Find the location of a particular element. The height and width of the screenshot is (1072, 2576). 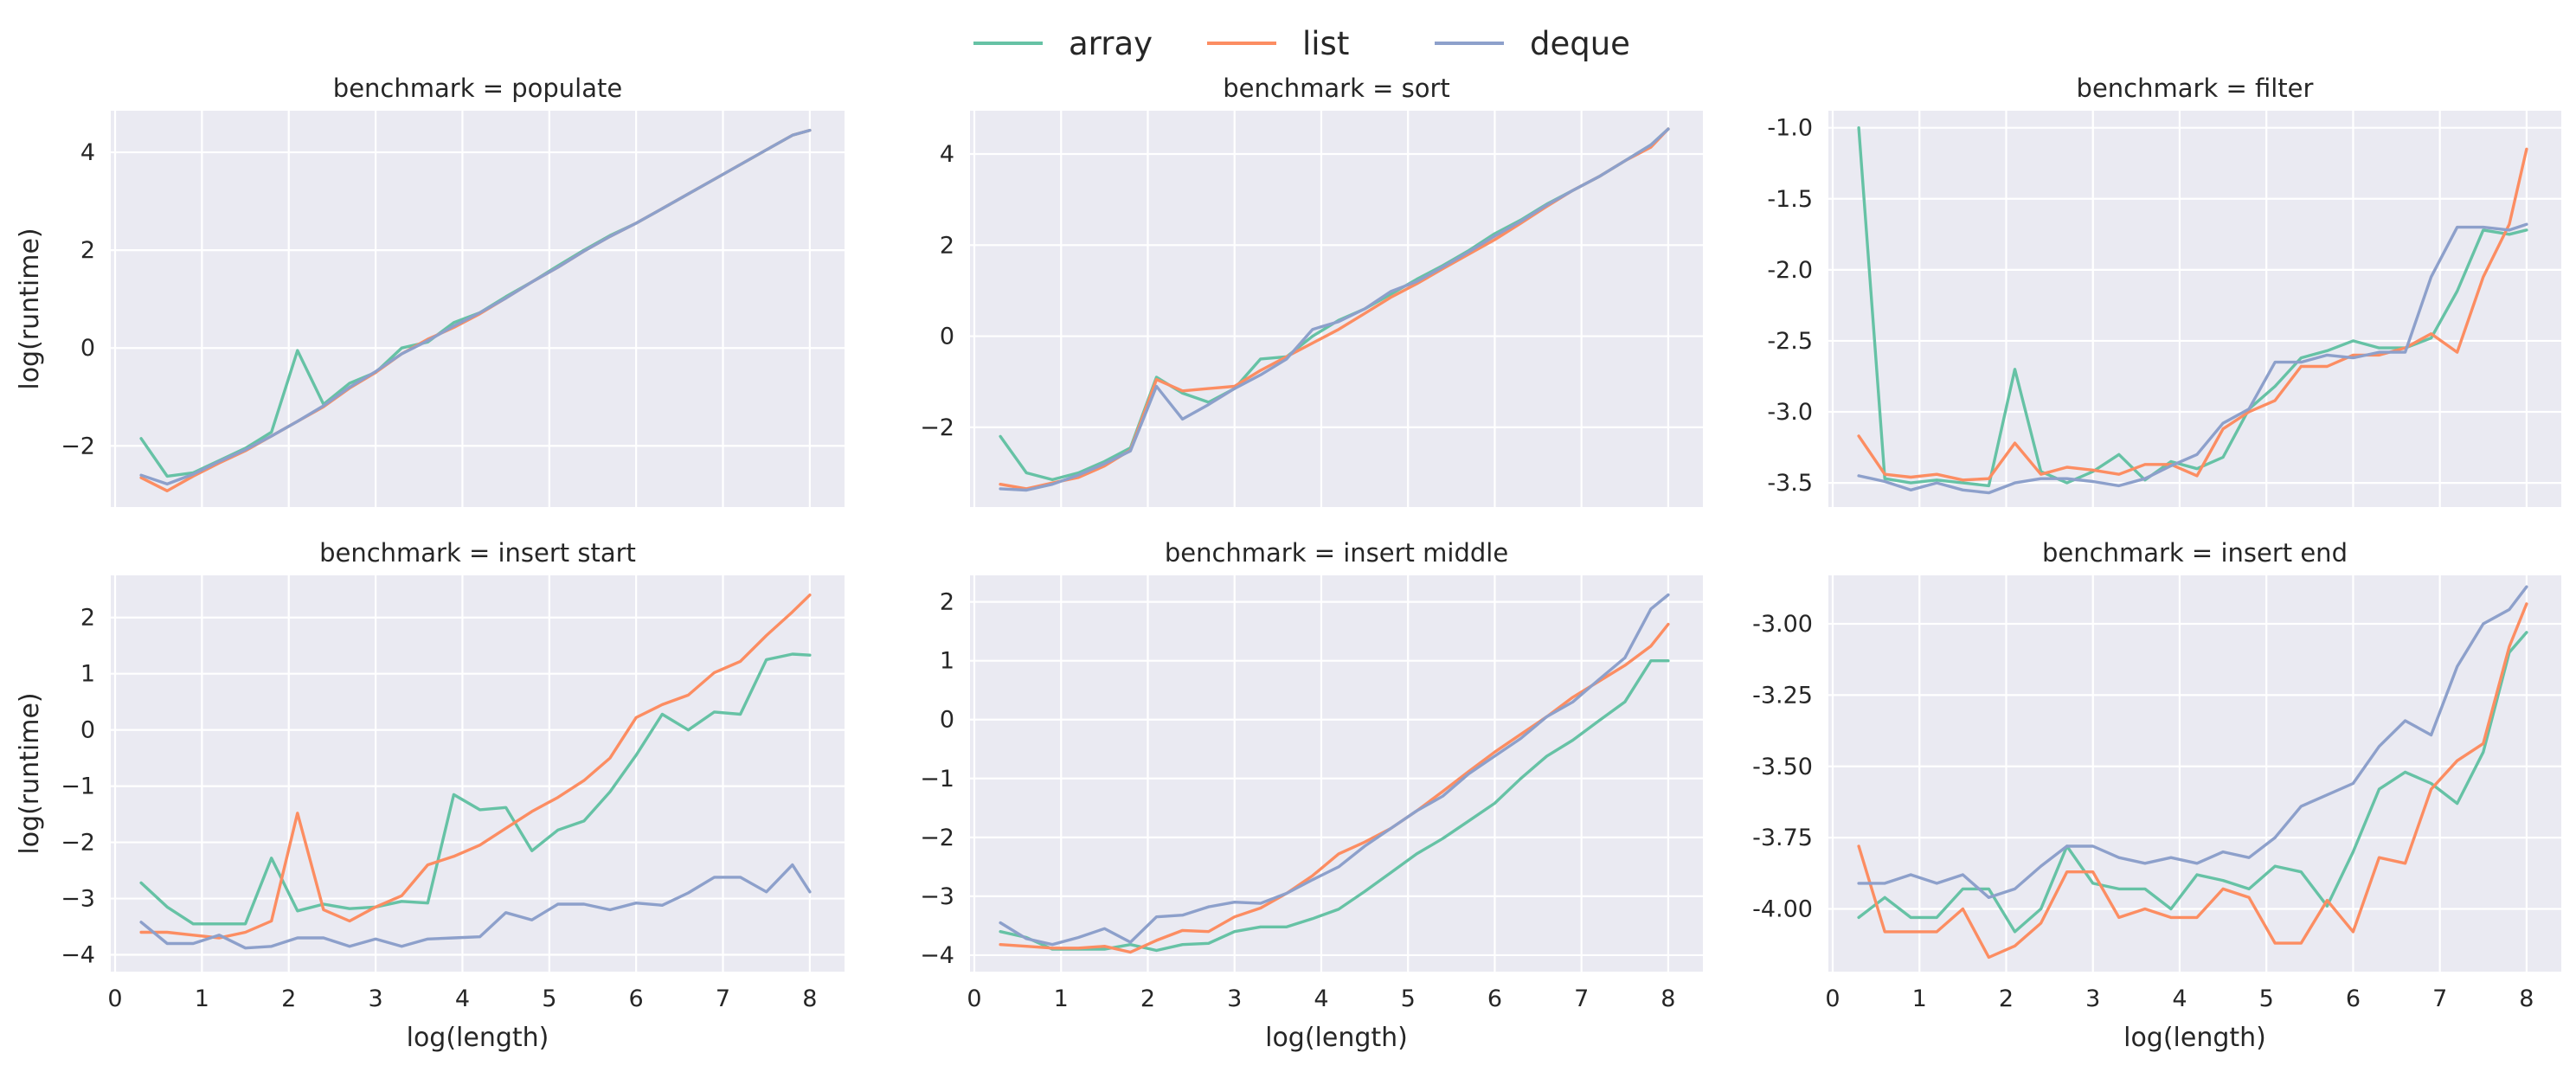

legend-label-deque: deque is located at coordinates (1580, 44).